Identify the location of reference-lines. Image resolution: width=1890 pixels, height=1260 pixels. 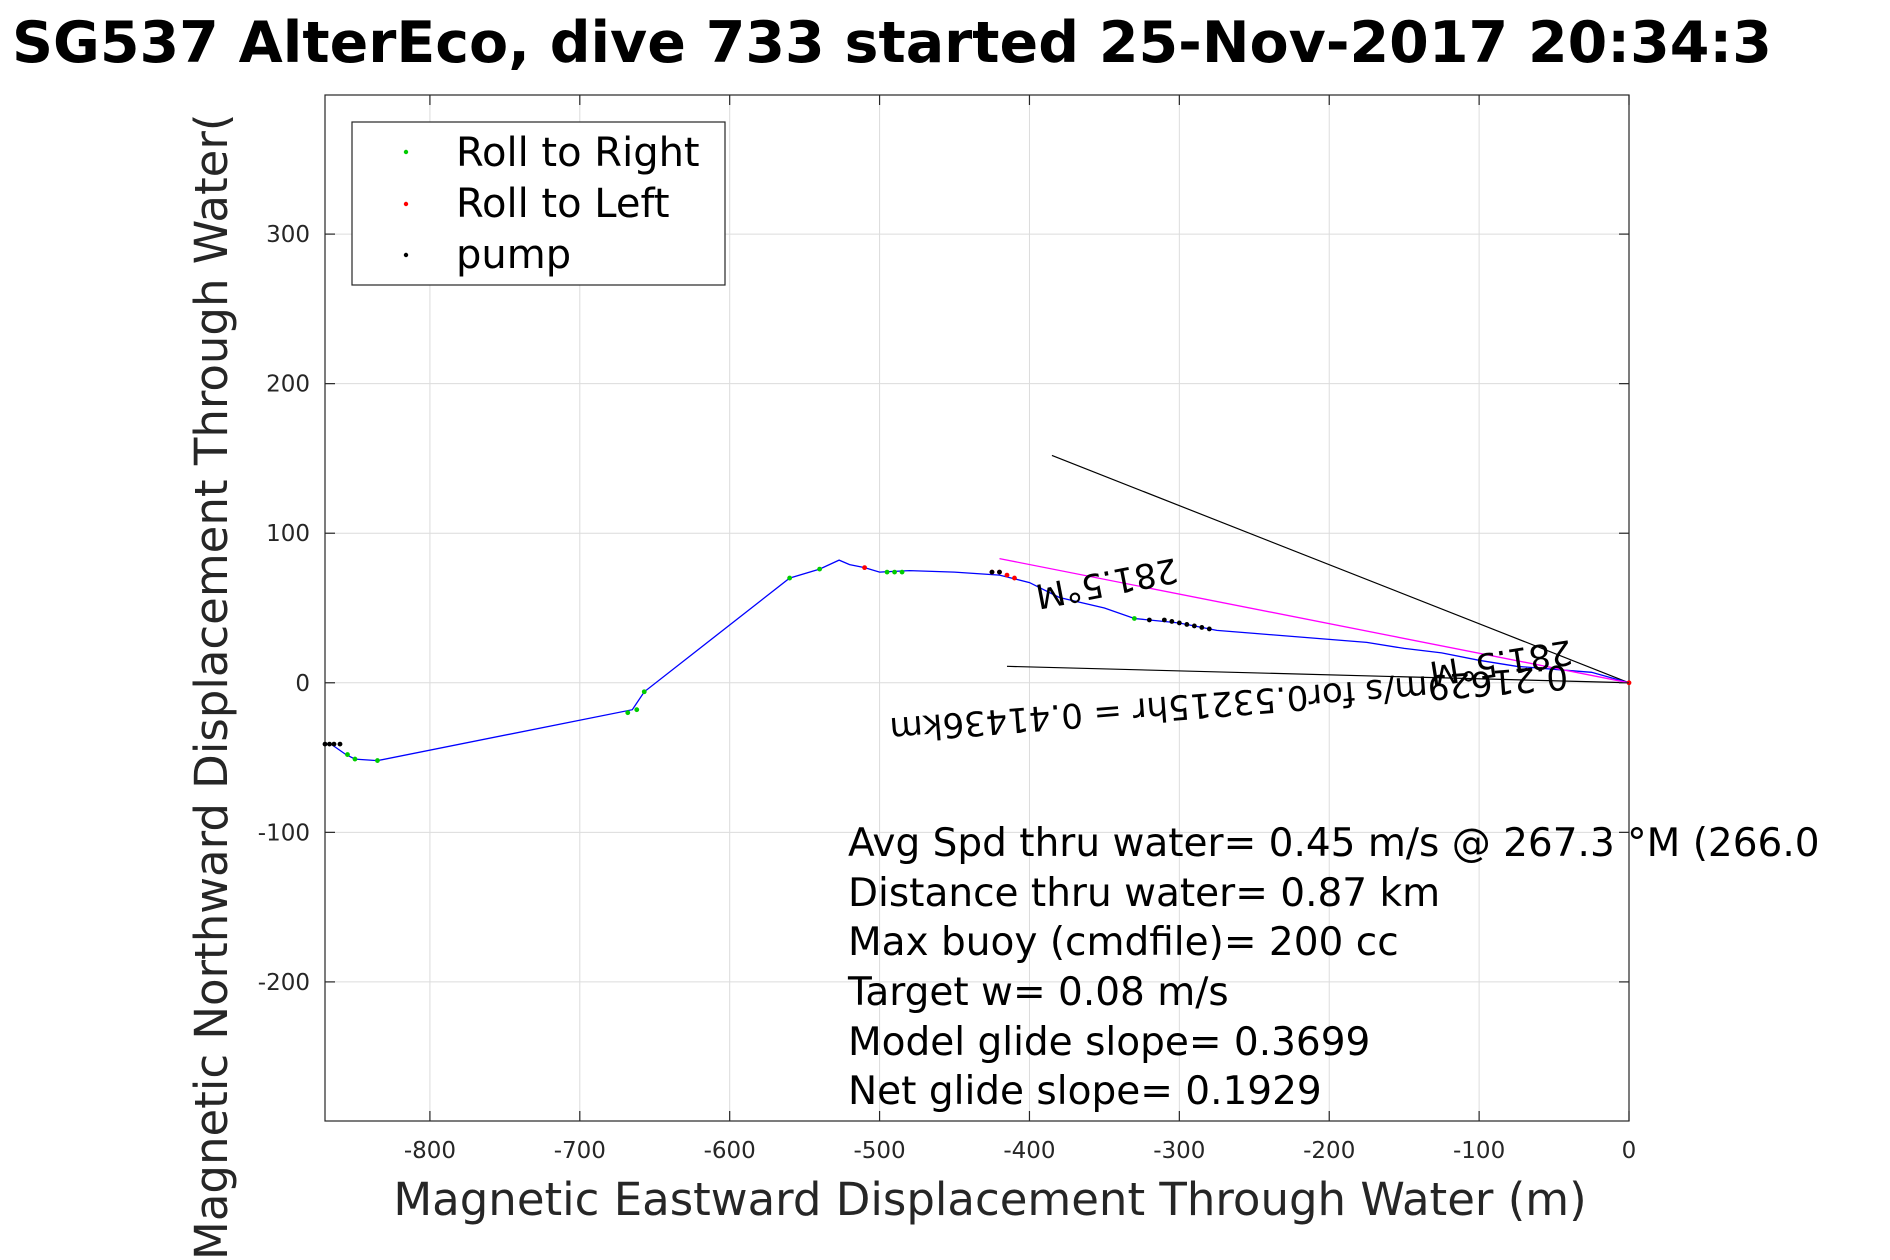
(1318, 569).